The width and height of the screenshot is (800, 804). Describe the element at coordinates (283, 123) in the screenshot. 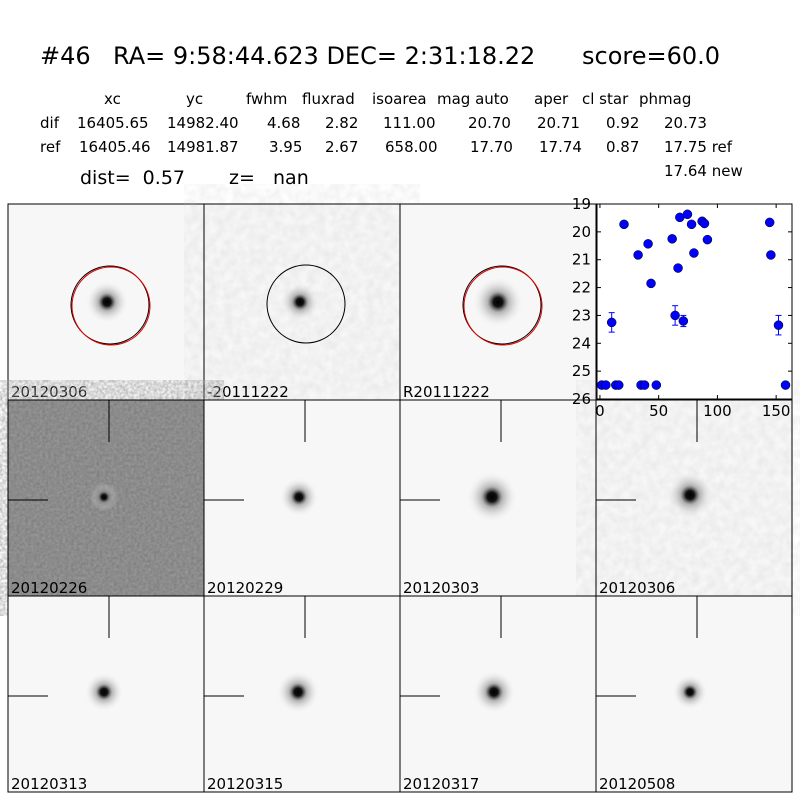

I see `cell: 4.68` at that location.